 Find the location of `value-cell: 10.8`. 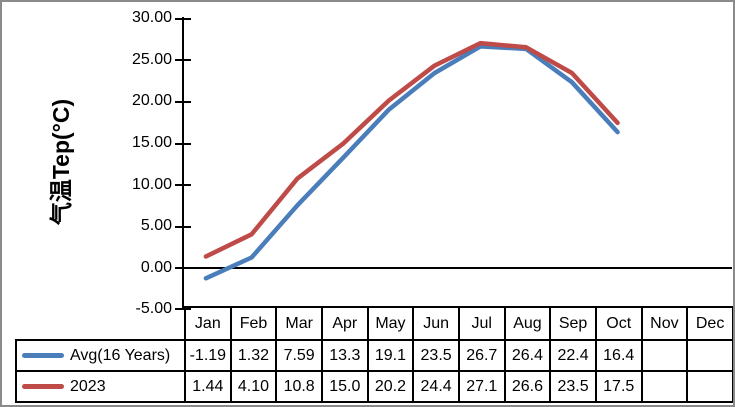

value-cell: 10.8 is located at coordinates (299, 386).